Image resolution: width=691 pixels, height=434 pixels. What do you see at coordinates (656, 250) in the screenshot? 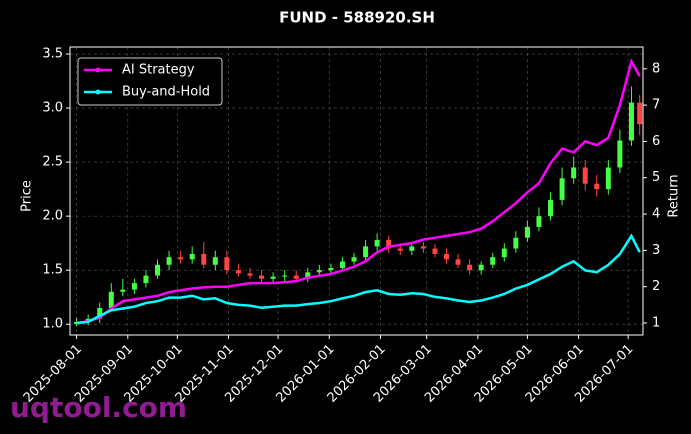
I see `y2-tick-label: 3` at bounding box center [656, 250].